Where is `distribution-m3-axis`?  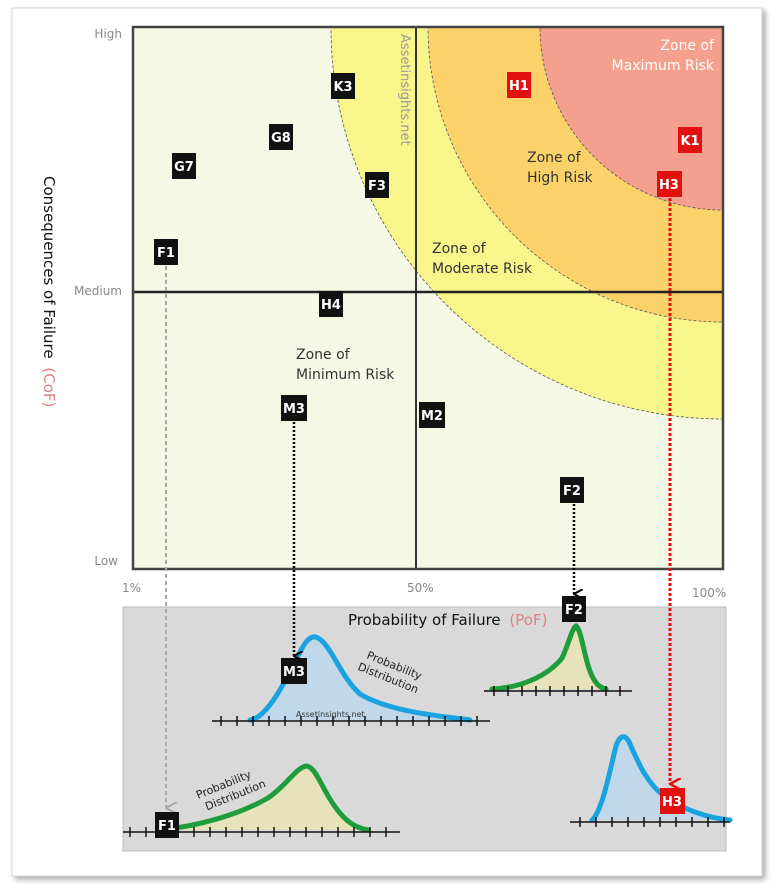
distribution-m3-axis is located at coordinates (351, 721).